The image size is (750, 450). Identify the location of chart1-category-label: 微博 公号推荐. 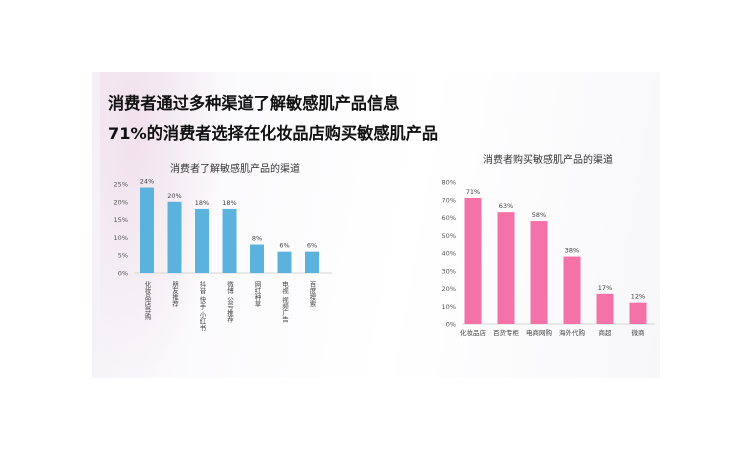
(230, 302).